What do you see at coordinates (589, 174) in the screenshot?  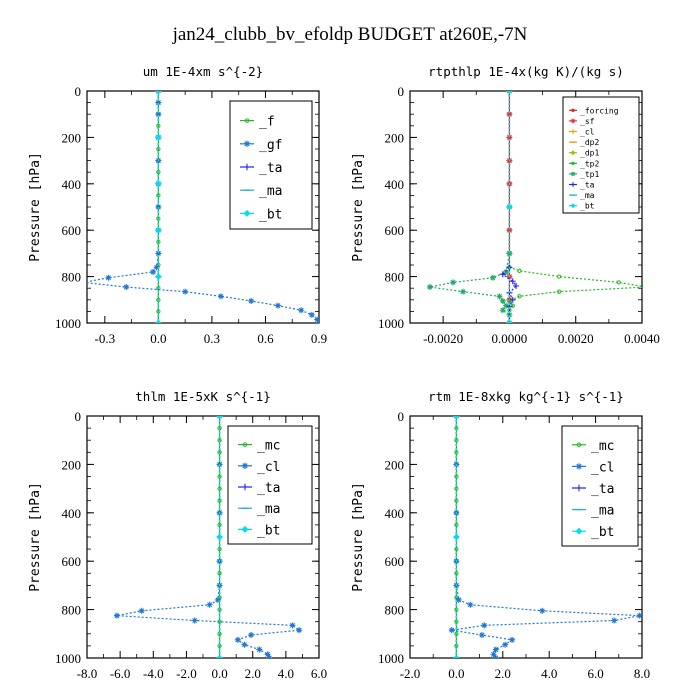 I see `legend-label: _tp1` at bounding box center [589, 174].